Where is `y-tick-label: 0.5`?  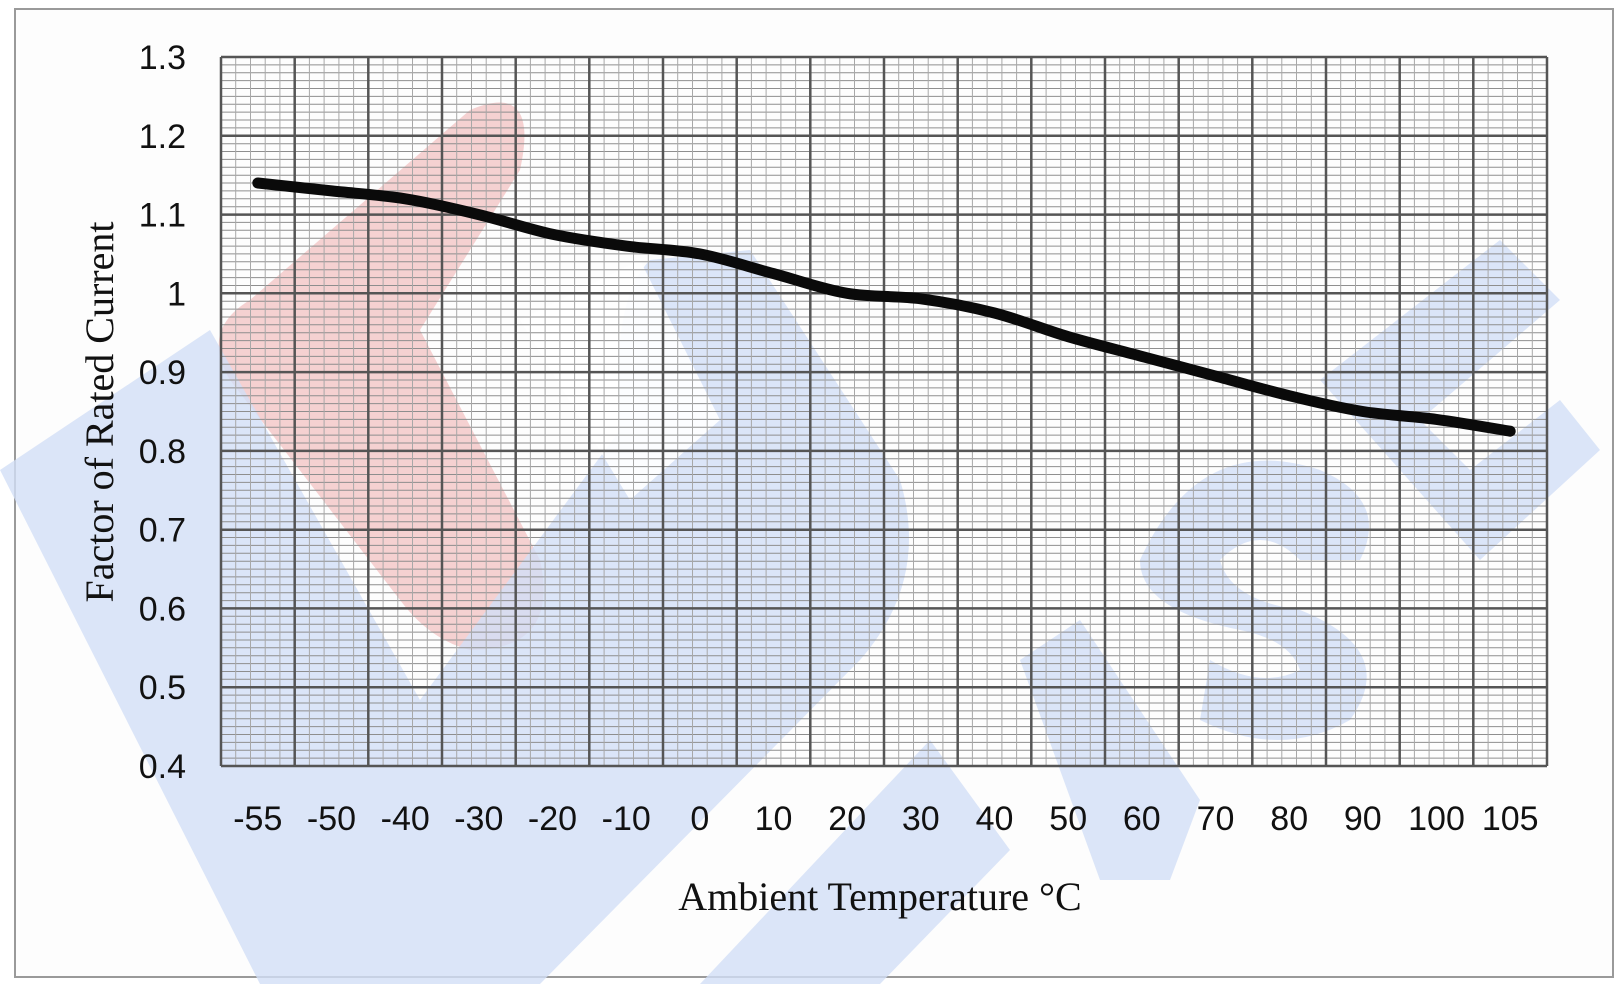
y-tick-label: 0.5 is located at coordinates (162, 688).